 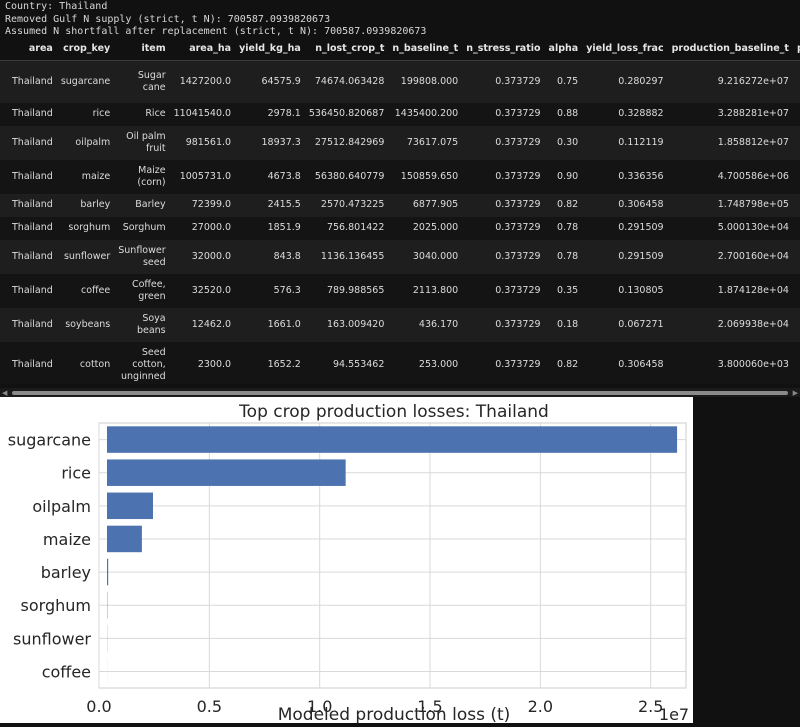 I want to click on table-cell: Sugar cane, so click(x=141, y=82).